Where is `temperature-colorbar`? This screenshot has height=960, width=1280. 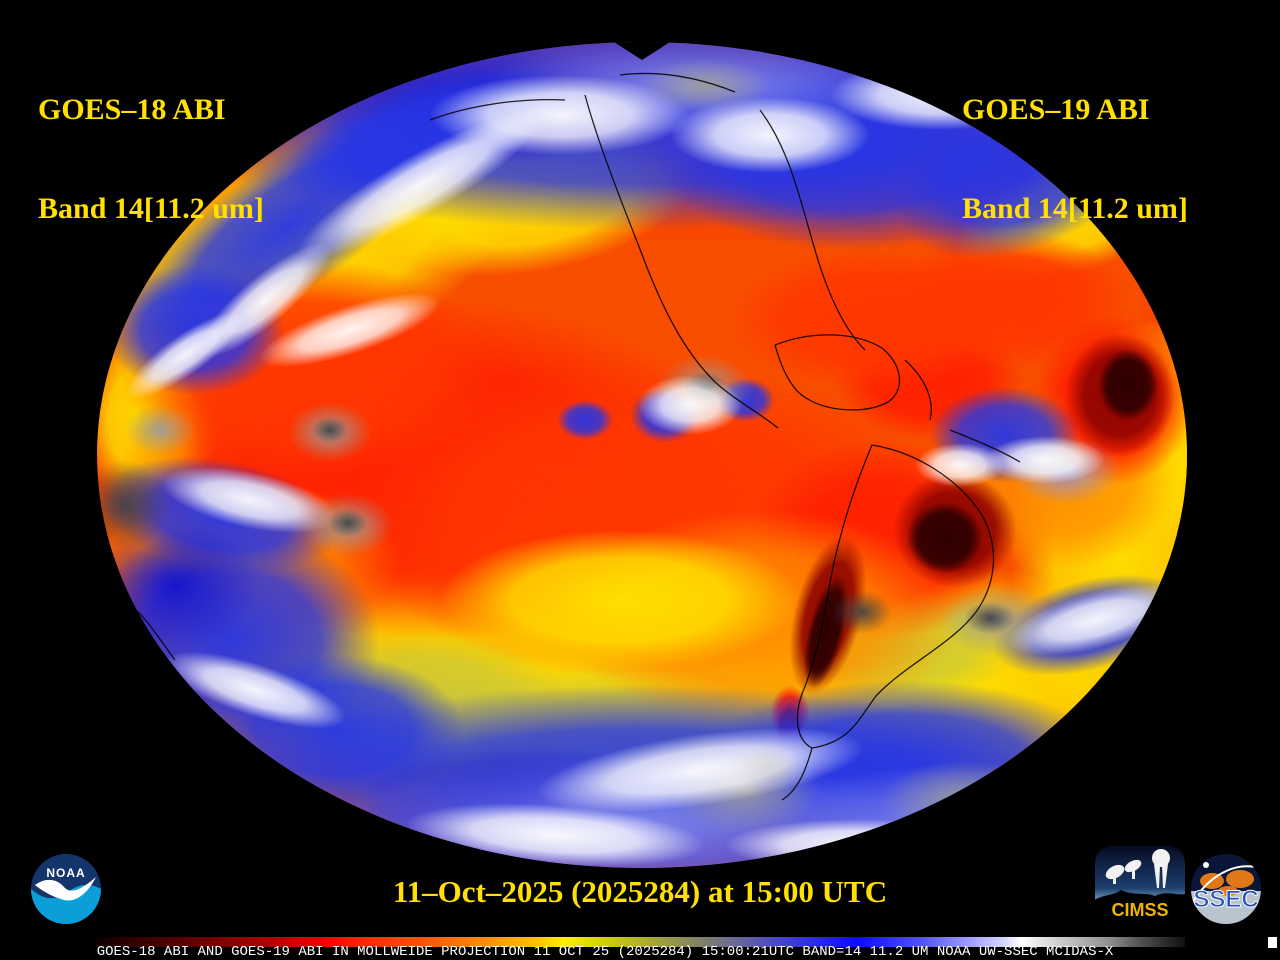
temperature-colorbar is located at coordinates (640, 942).